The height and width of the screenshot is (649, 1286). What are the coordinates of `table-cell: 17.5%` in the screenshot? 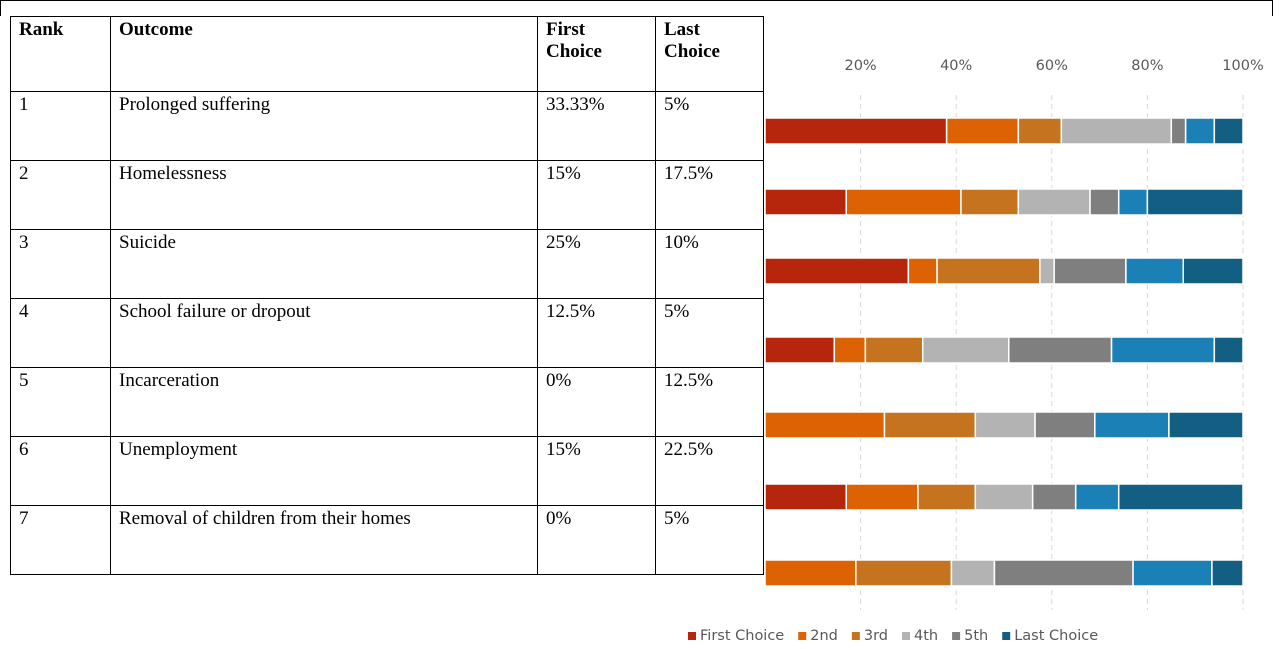 It's located at (709, 195).